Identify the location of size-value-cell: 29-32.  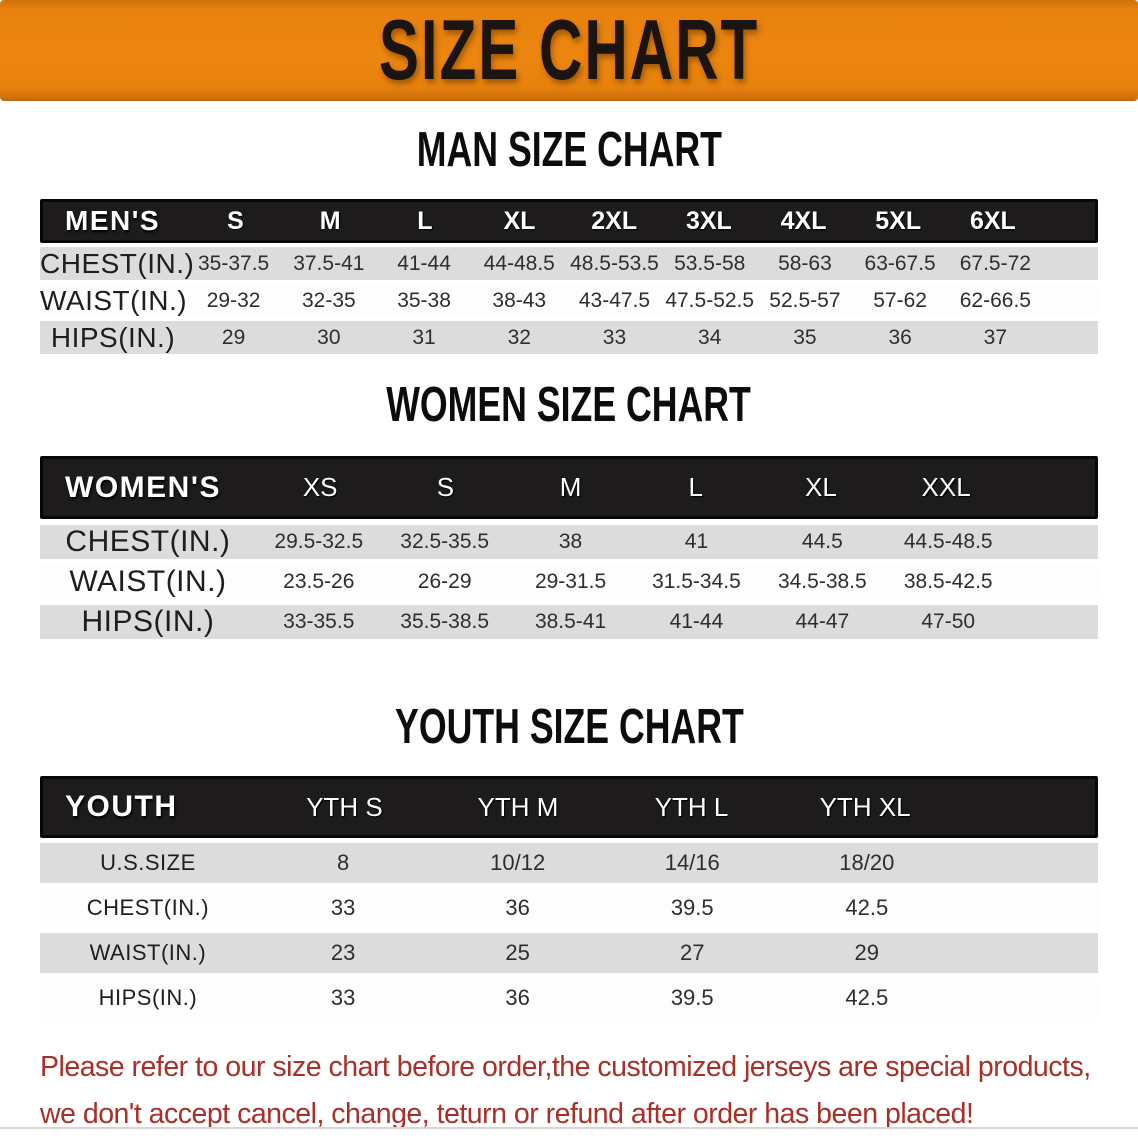
(233, 300).